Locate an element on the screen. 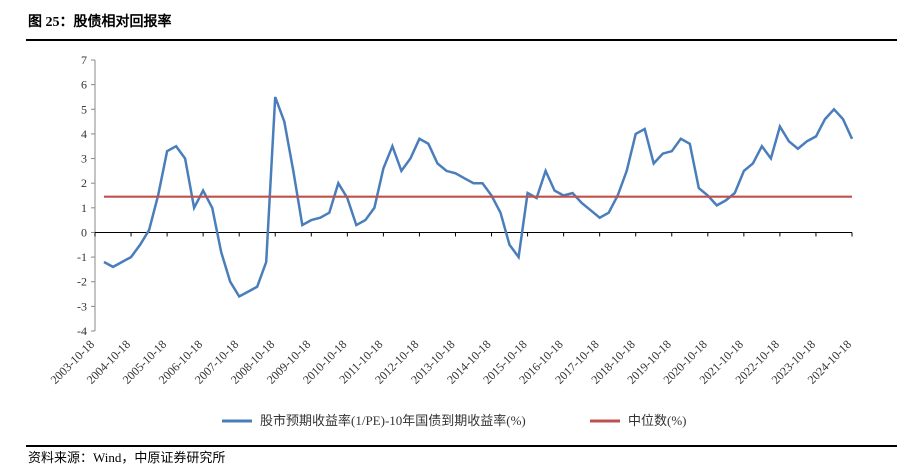 The width and height of the screenshot is (905, 471). y-tick-label: 4 is located at coordinates (84, 134).